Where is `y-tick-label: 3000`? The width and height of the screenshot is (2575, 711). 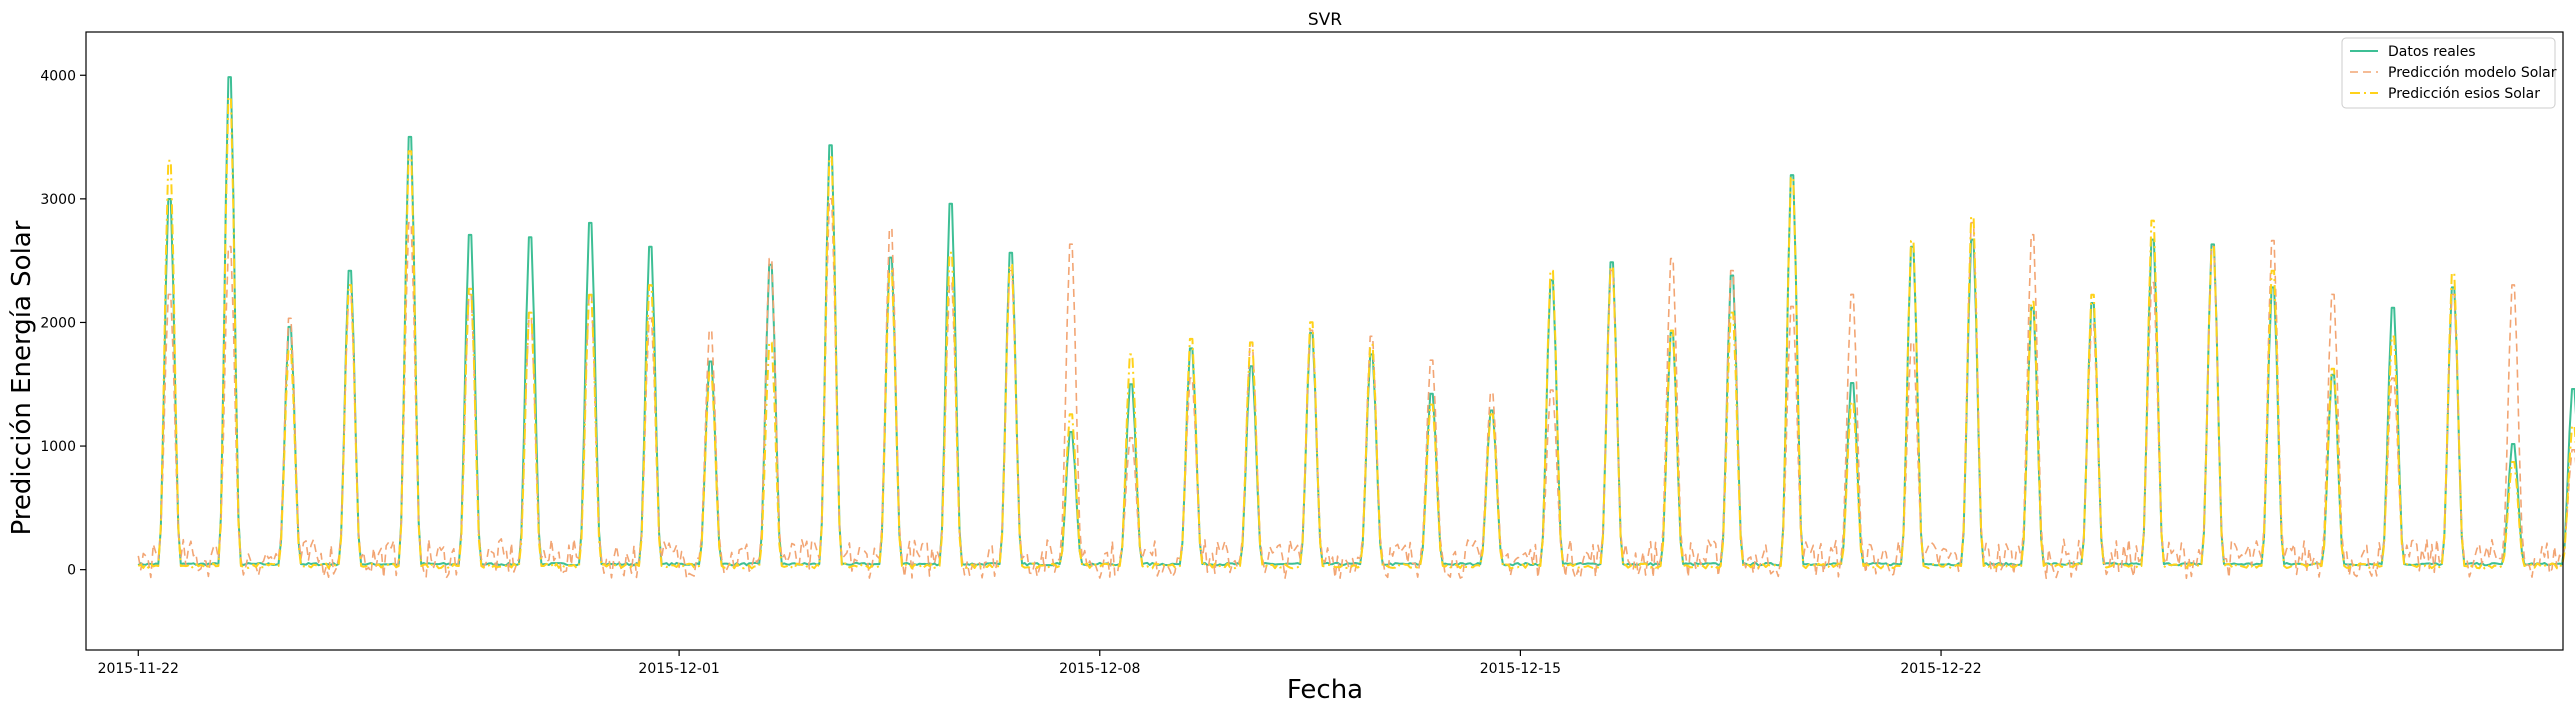 y-tick-label: 3000 is located at coordinates (58, 200).